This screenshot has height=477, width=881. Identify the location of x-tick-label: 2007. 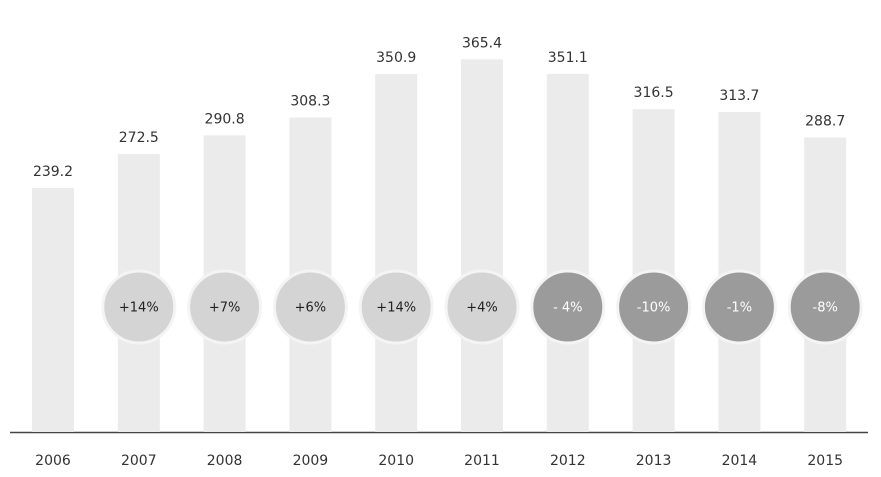
(139, 461).